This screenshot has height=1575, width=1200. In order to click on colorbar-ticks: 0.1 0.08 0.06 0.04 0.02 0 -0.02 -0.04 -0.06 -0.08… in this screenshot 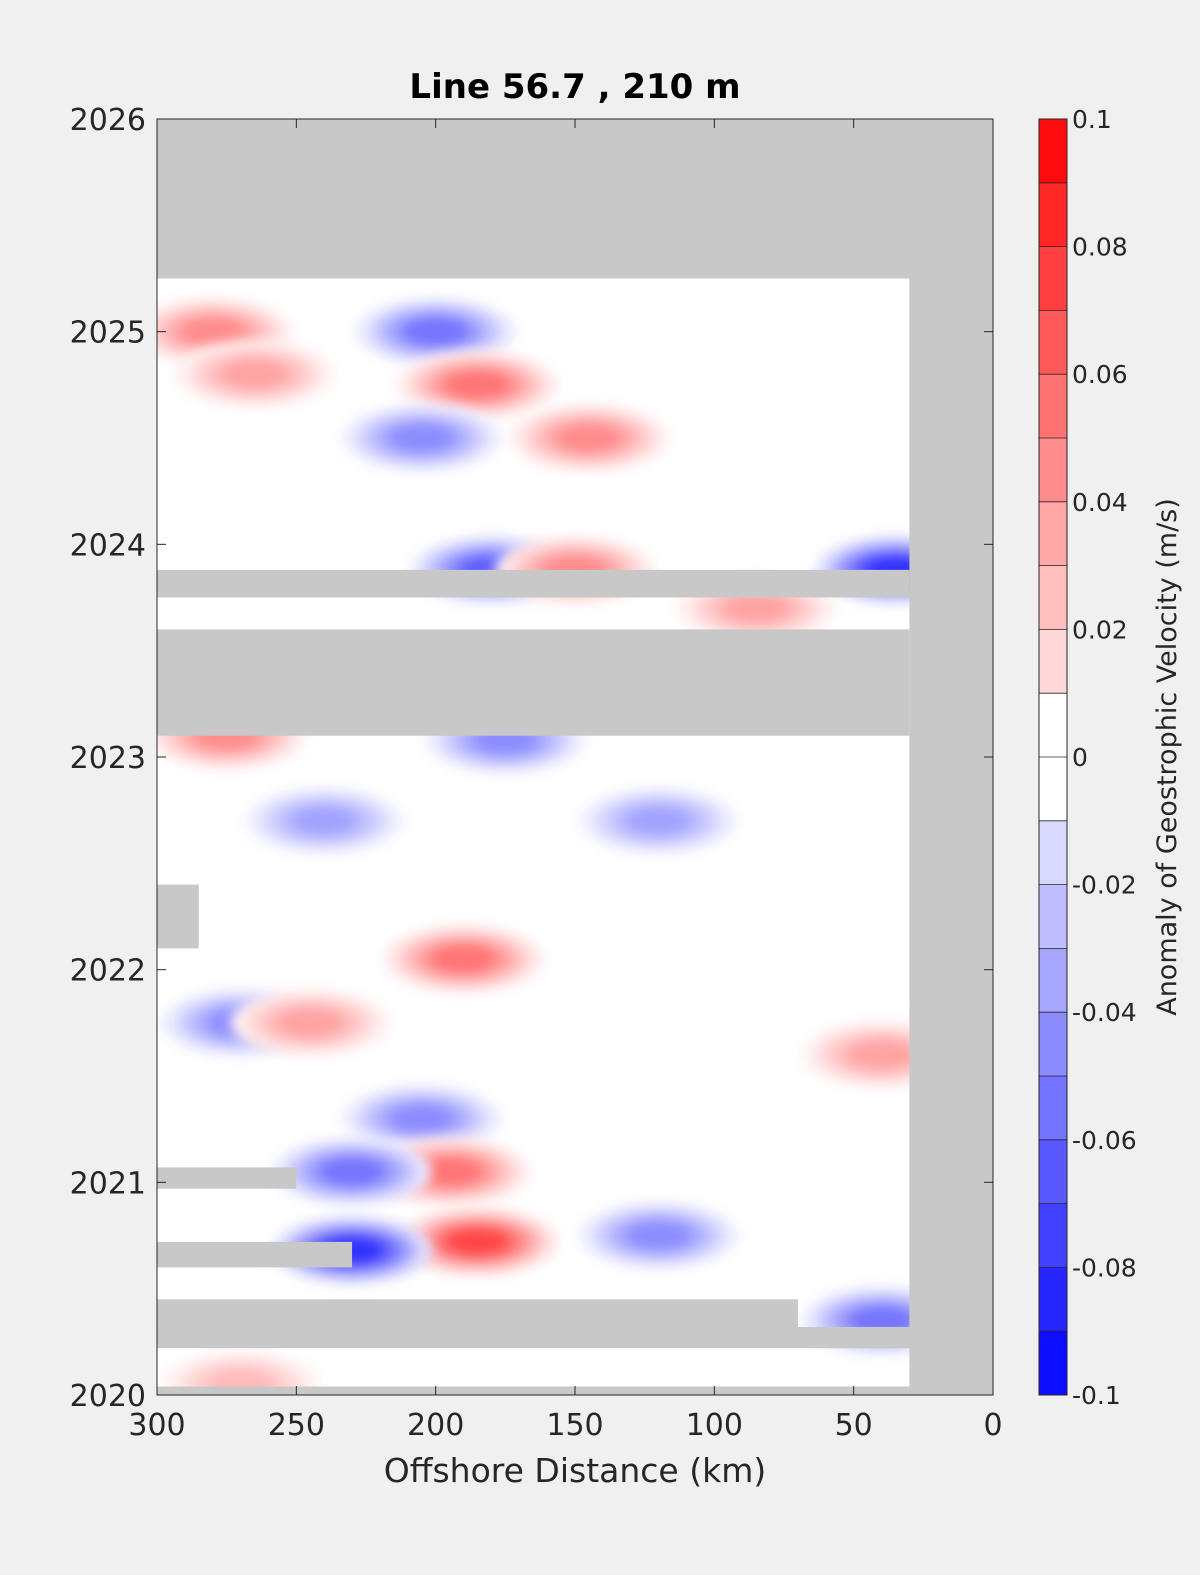, I will do `click(1104, 757)`.